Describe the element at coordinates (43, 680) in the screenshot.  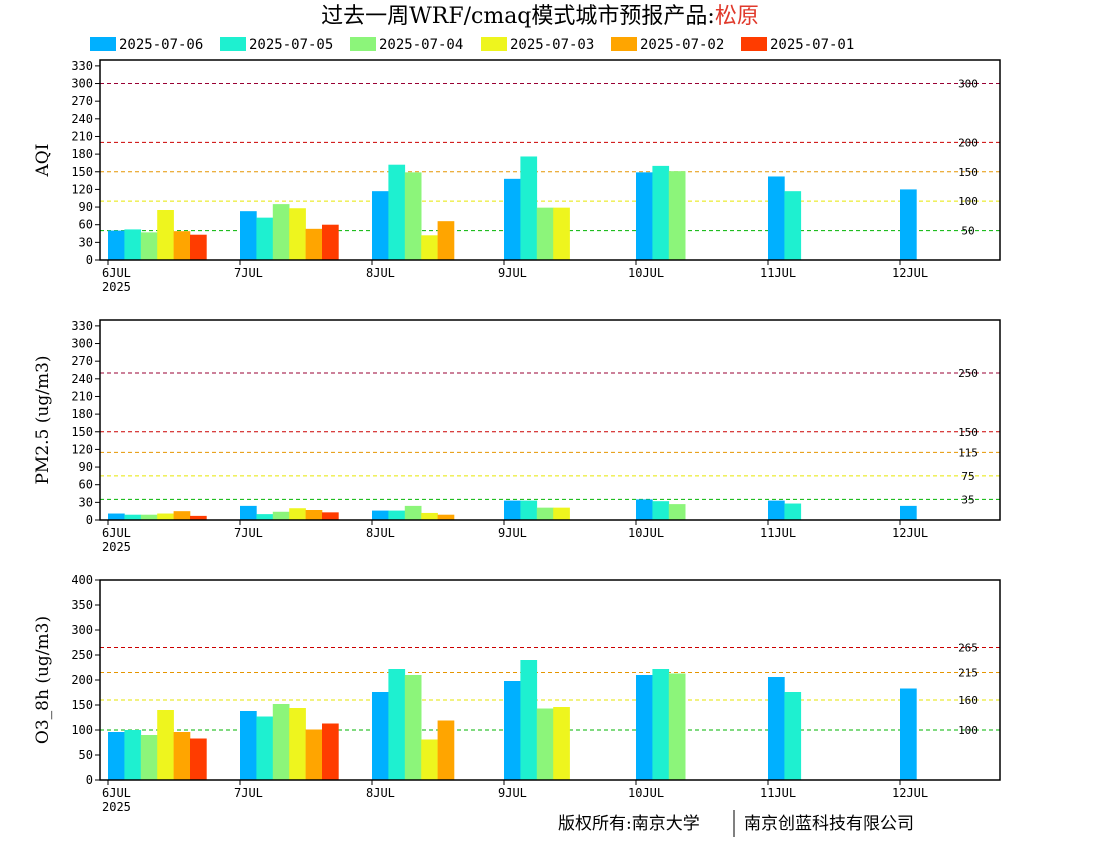
I see `y-axis-label: O3_8h (ug/m3)` at that location.